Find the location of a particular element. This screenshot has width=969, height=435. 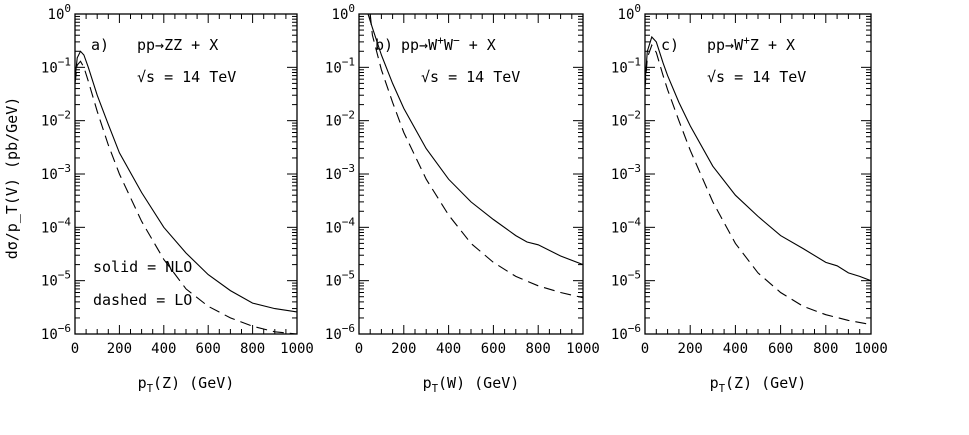

process-label: pp→ZZ + X is located at coordinates (177, 45).